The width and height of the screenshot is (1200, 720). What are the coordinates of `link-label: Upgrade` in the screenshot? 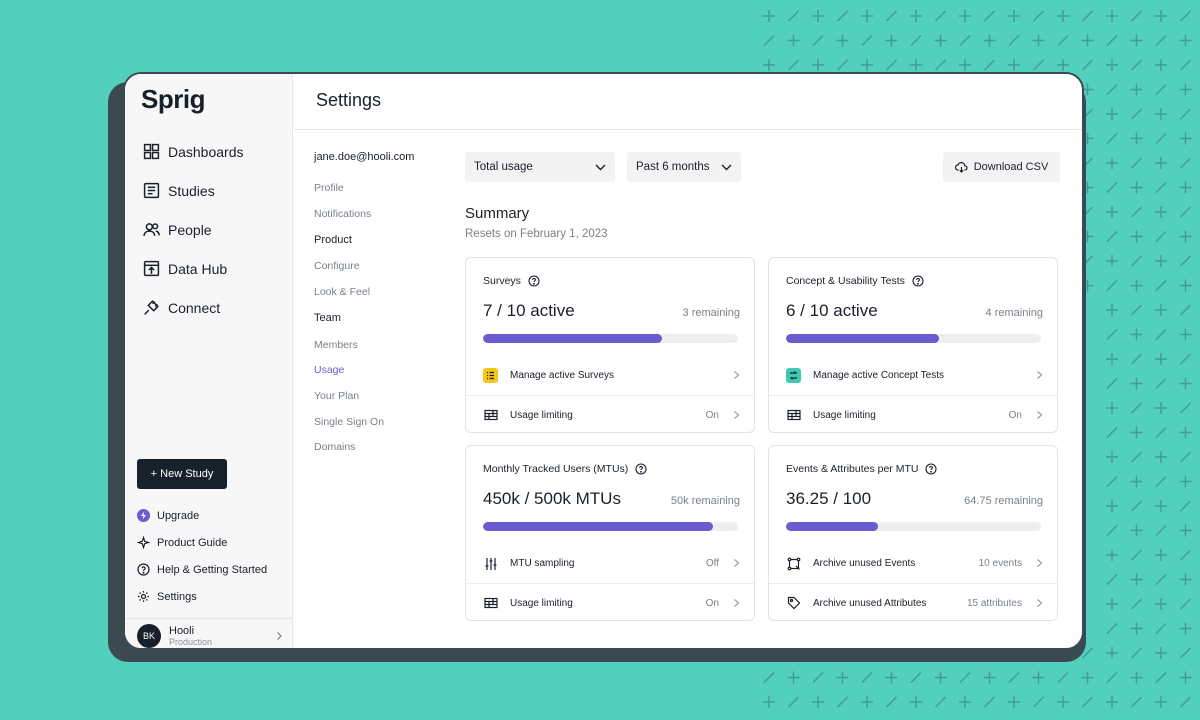 It's located at (178, 515).